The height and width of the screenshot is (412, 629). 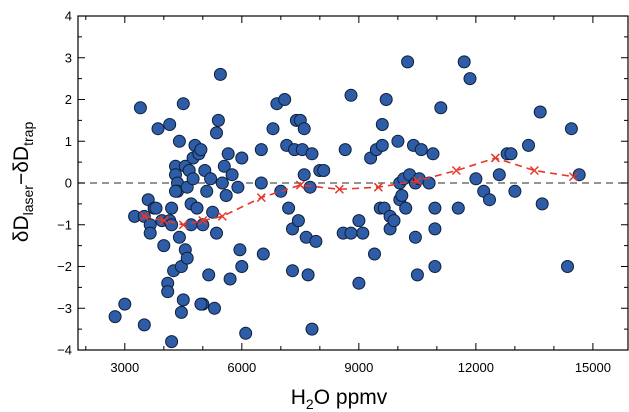 I want to click on trend-line-layer, so click(x=358, y=191).